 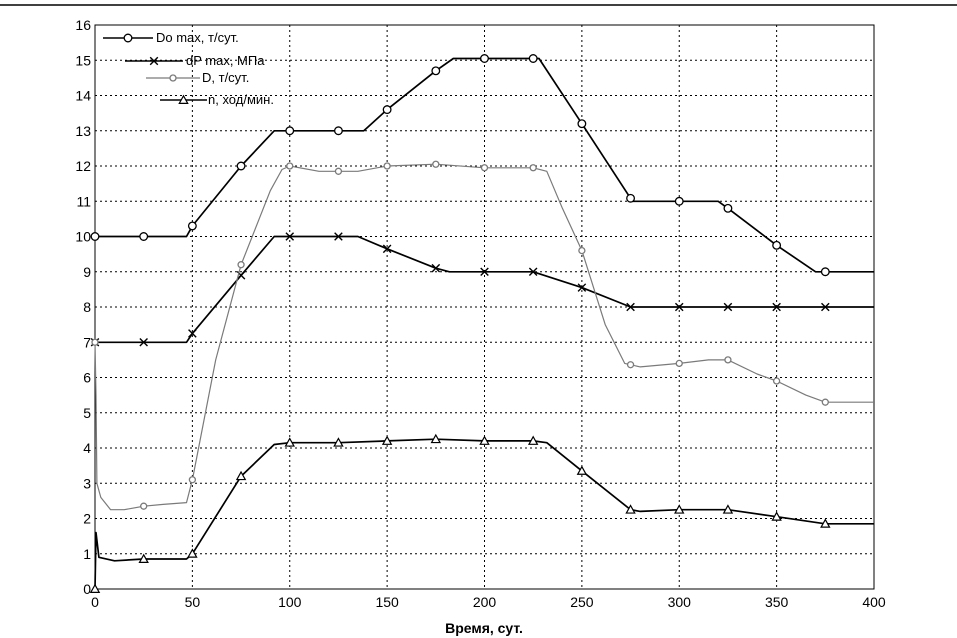 I want to click on x-tick-label: 150, so click(x=387, y=602).